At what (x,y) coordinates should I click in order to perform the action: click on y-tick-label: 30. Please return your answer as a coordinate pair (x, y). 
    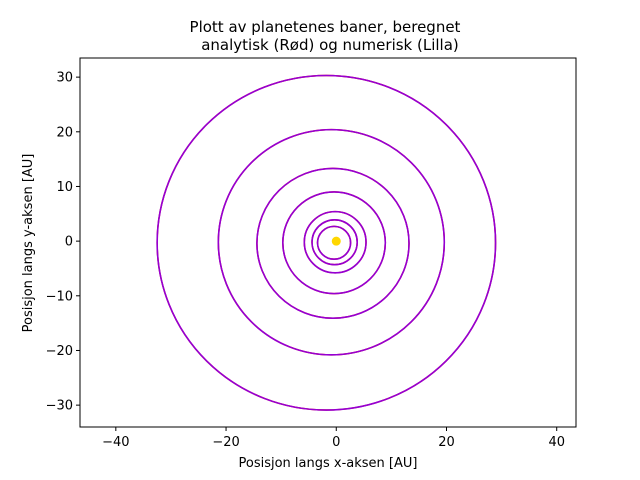
    Looking at the image, I should click on (64, 78).